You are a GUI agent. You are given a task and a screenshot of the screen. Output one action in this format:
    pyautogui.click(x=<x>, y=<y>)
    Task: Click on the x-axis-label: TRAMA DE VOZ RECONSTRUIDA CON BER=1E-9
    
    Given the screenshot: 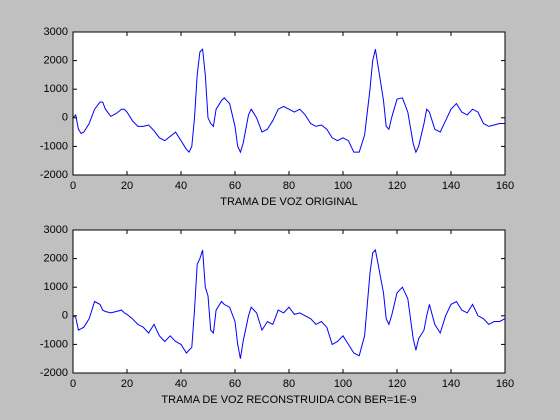 What is the action you would take?
    pyautogui.click(x=288, y=400)
    